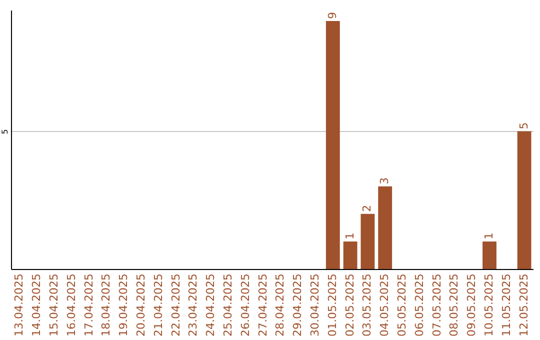 This screenshot has width=540, height=340. Describe the element at coordinates (193, 305) in the screenshot. I see `x-tick-label: 23.04.2025` at that location.